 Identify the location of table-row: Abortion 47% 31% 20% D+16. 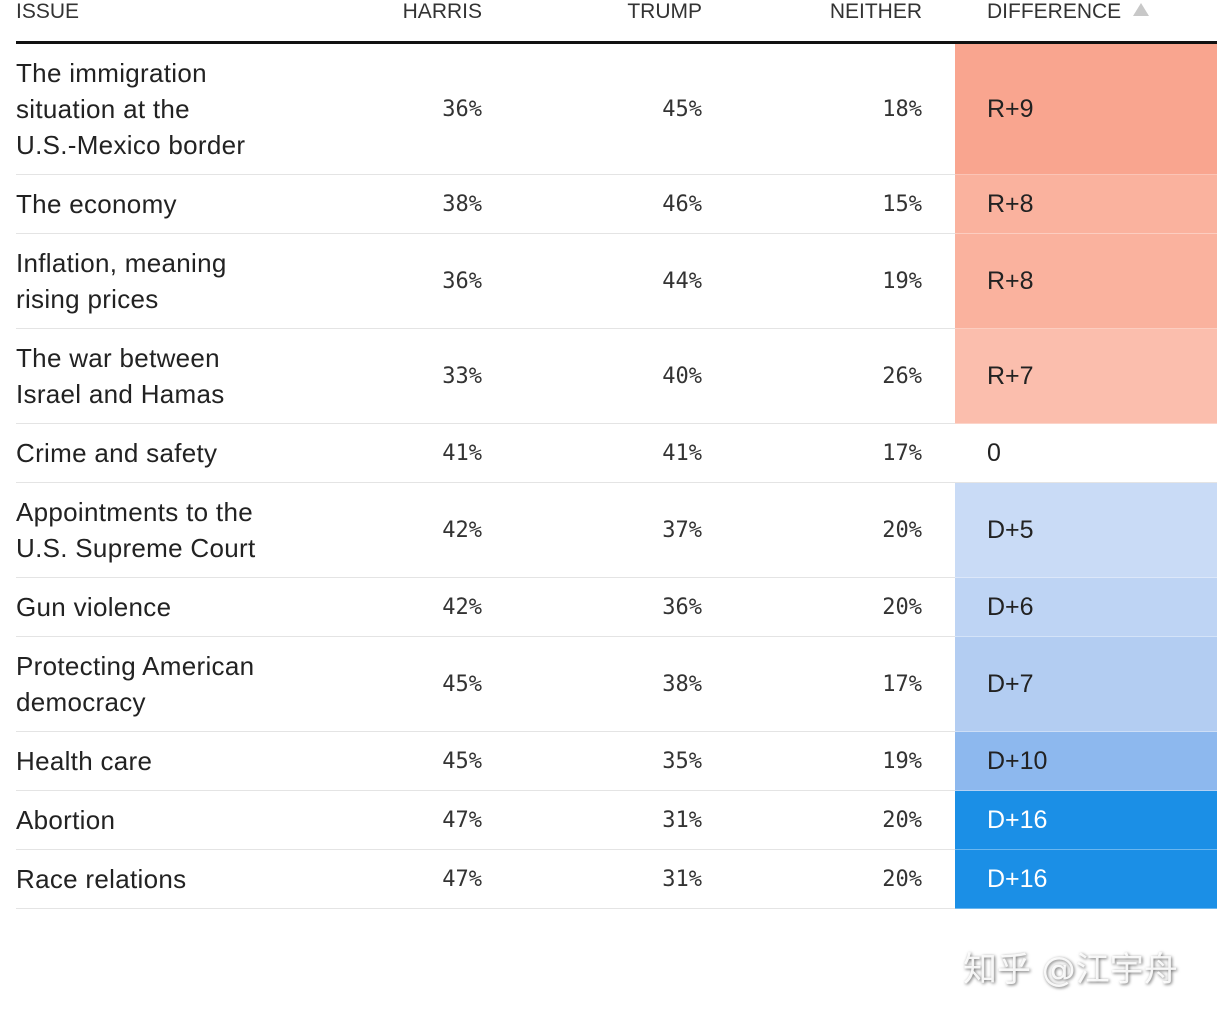
(616, 820).